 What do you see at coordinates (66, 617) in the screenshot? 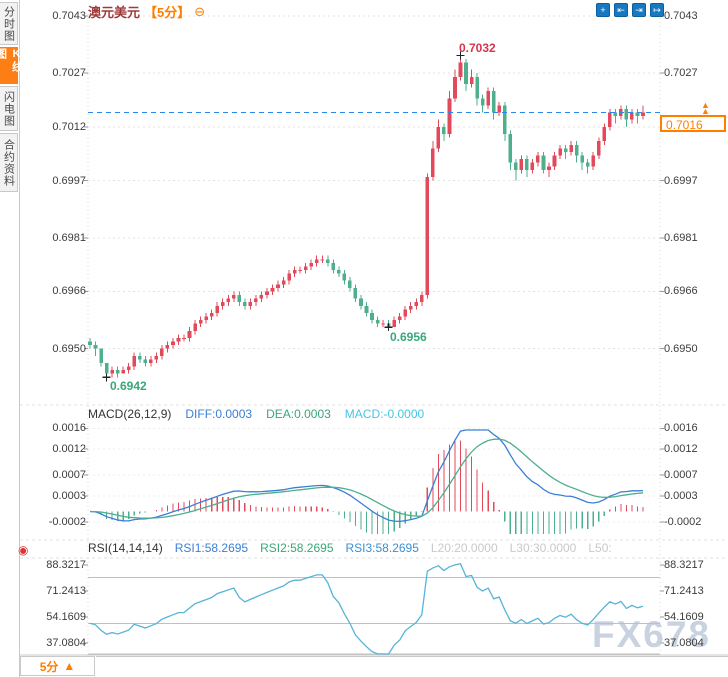
I see `rsi-axis-label-left-2: 54.1609` at bounding box center [66, 617].